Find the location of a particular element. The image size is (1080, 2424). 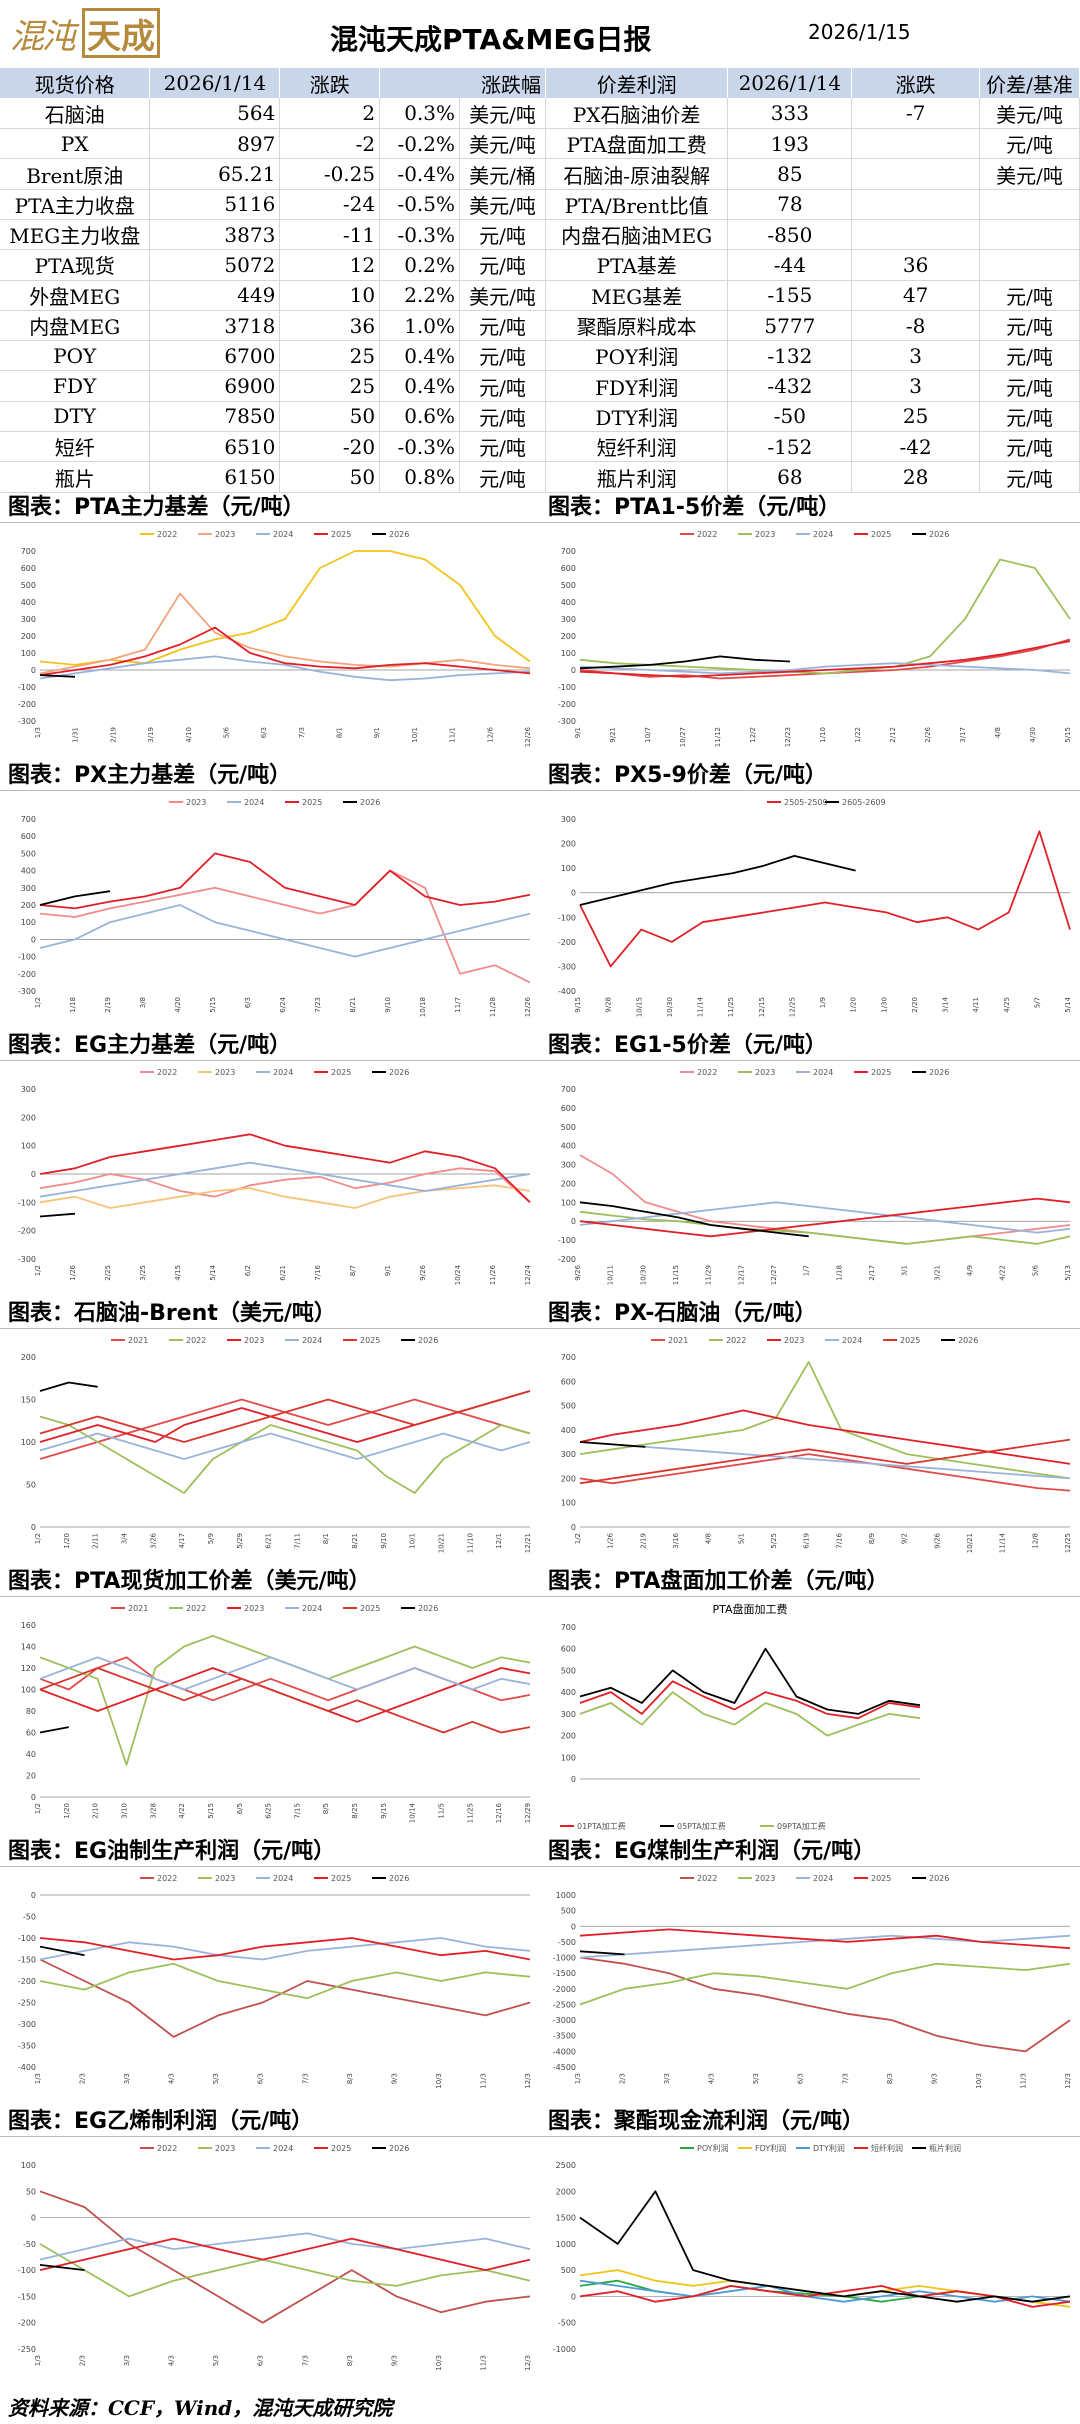

chart-legend: 2022 2023 2024 2025 2026 is located at coordinates (814, 534).